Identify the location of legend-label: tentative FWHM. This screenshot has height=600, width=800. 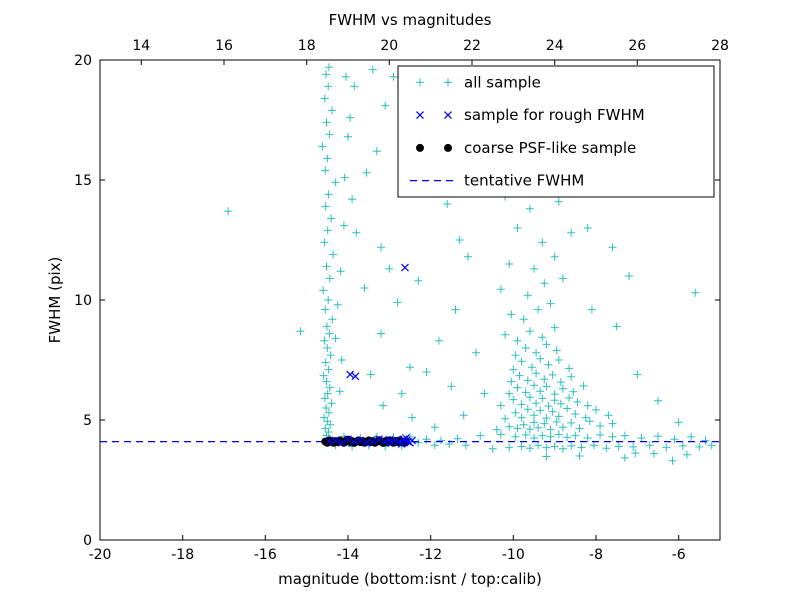
(524, 181).